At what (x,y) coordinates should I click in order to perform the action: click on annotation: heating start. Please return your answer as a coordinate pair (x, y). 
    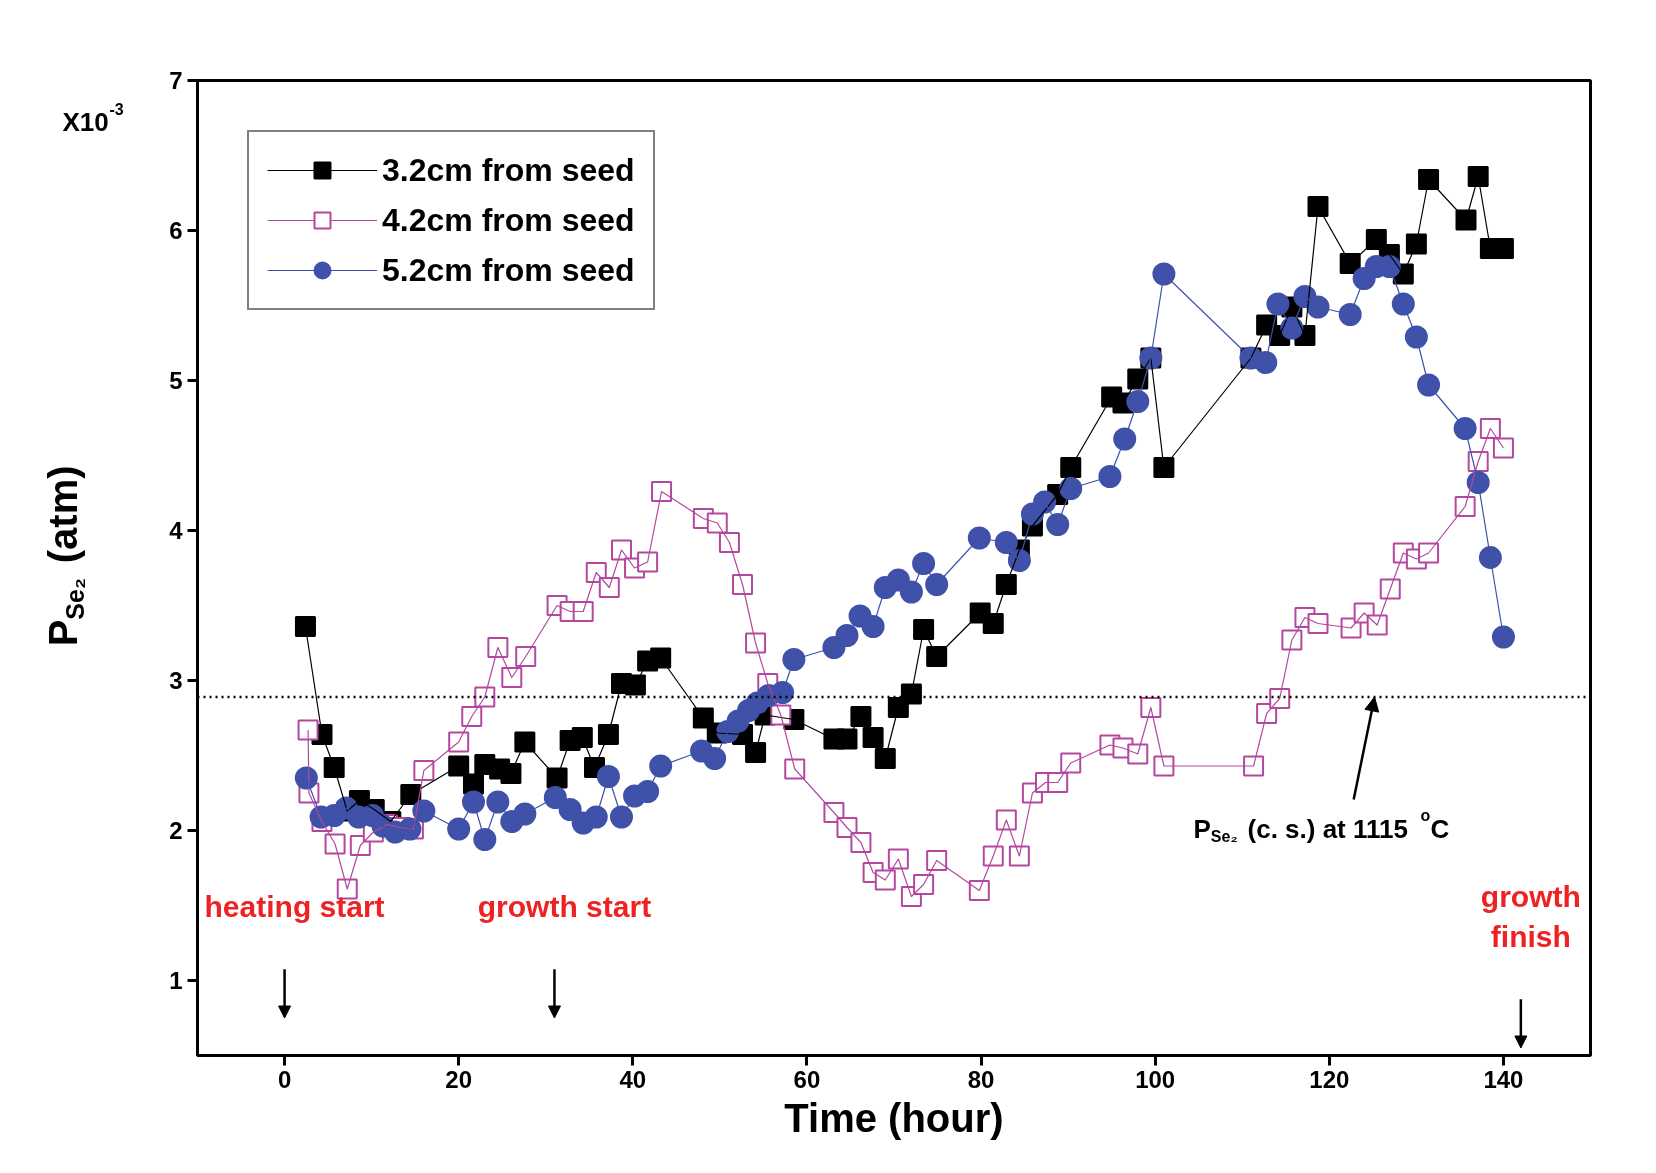
    Looking at the image, I should click on (294, 906).